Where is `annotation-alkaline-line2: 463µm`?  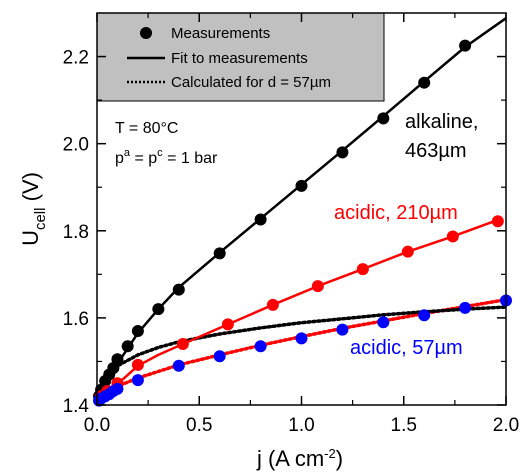 annotation-alkaline-line2: 463µm is located at coordinates (436, 151).